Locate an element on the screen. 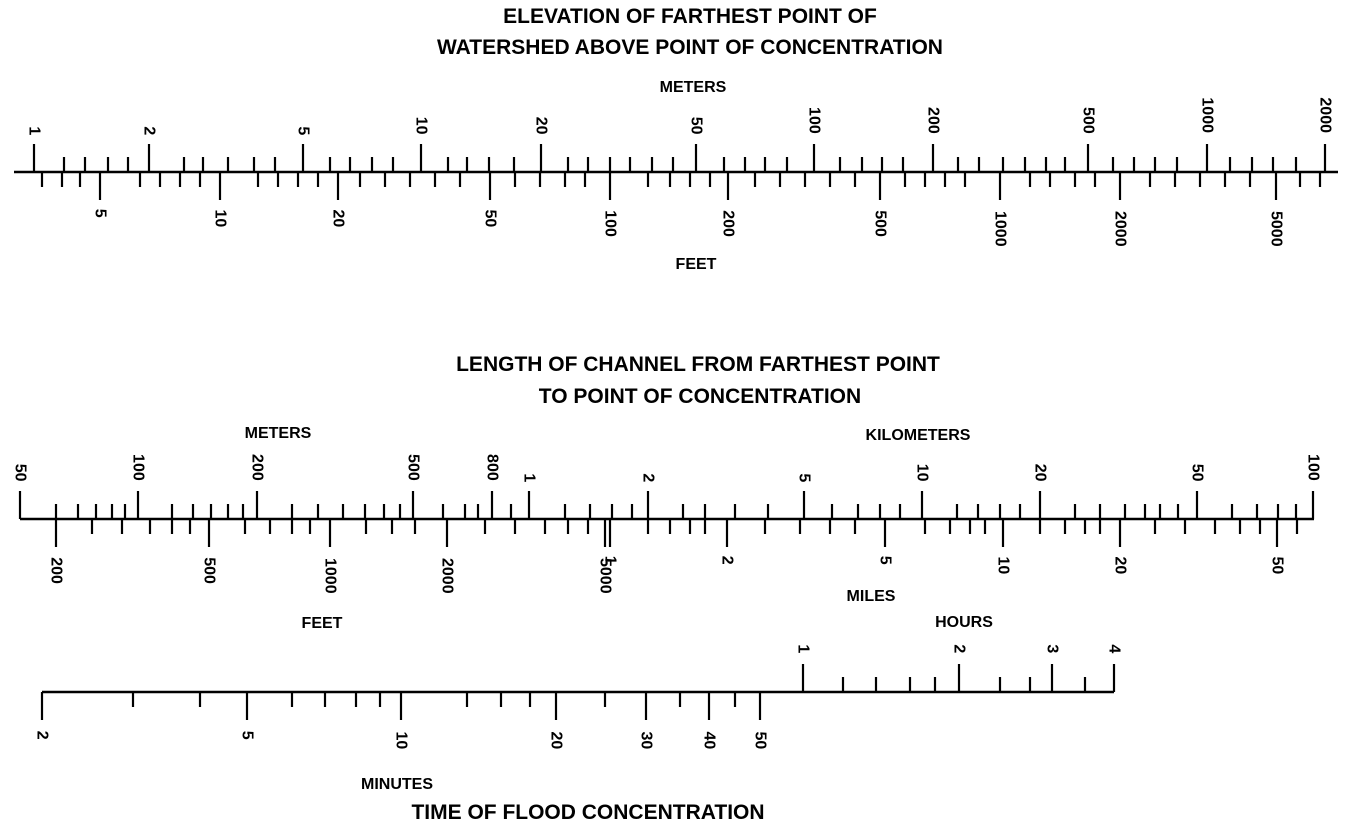  elevation-bot-label: 2000 is located at coordinates (1120, 229).